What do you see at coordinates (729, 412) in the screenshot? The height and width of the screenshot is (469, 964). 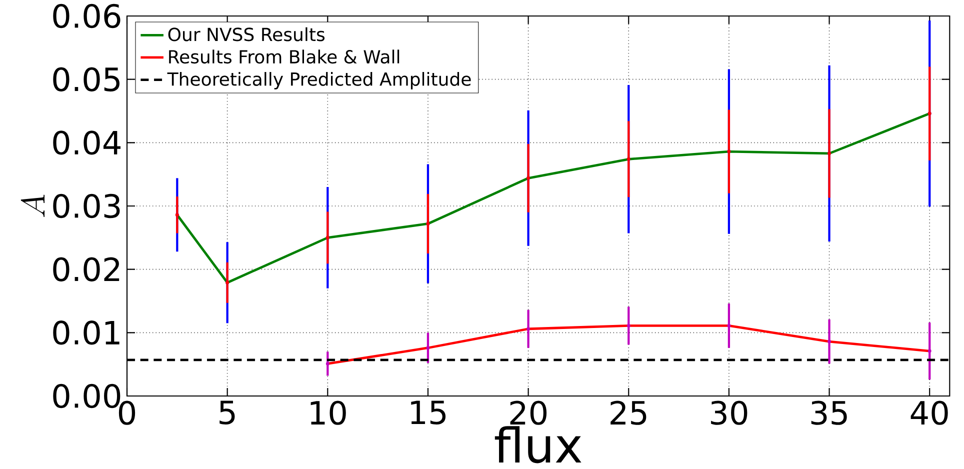 I see `x-tick-label: 30` at bounding box center [729, 412].